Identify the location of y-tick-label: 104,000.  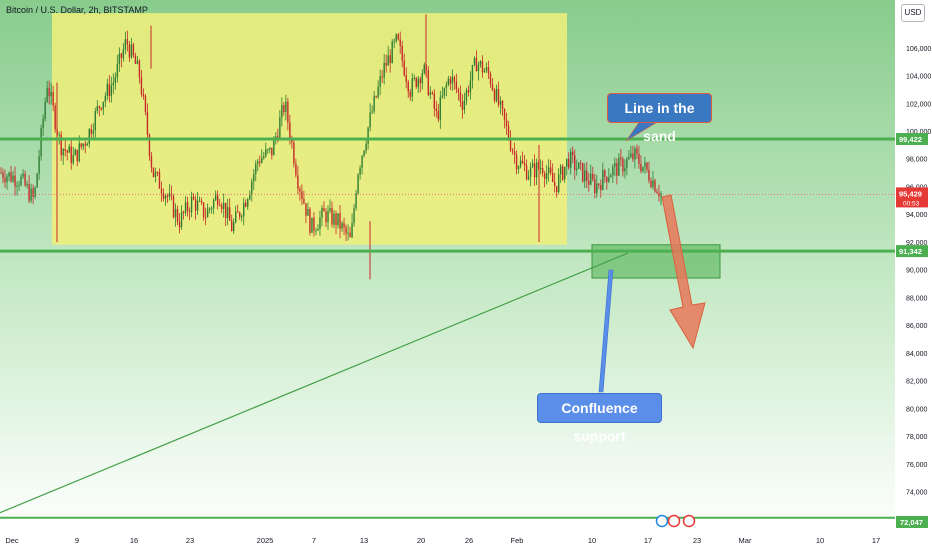
(918, 77).